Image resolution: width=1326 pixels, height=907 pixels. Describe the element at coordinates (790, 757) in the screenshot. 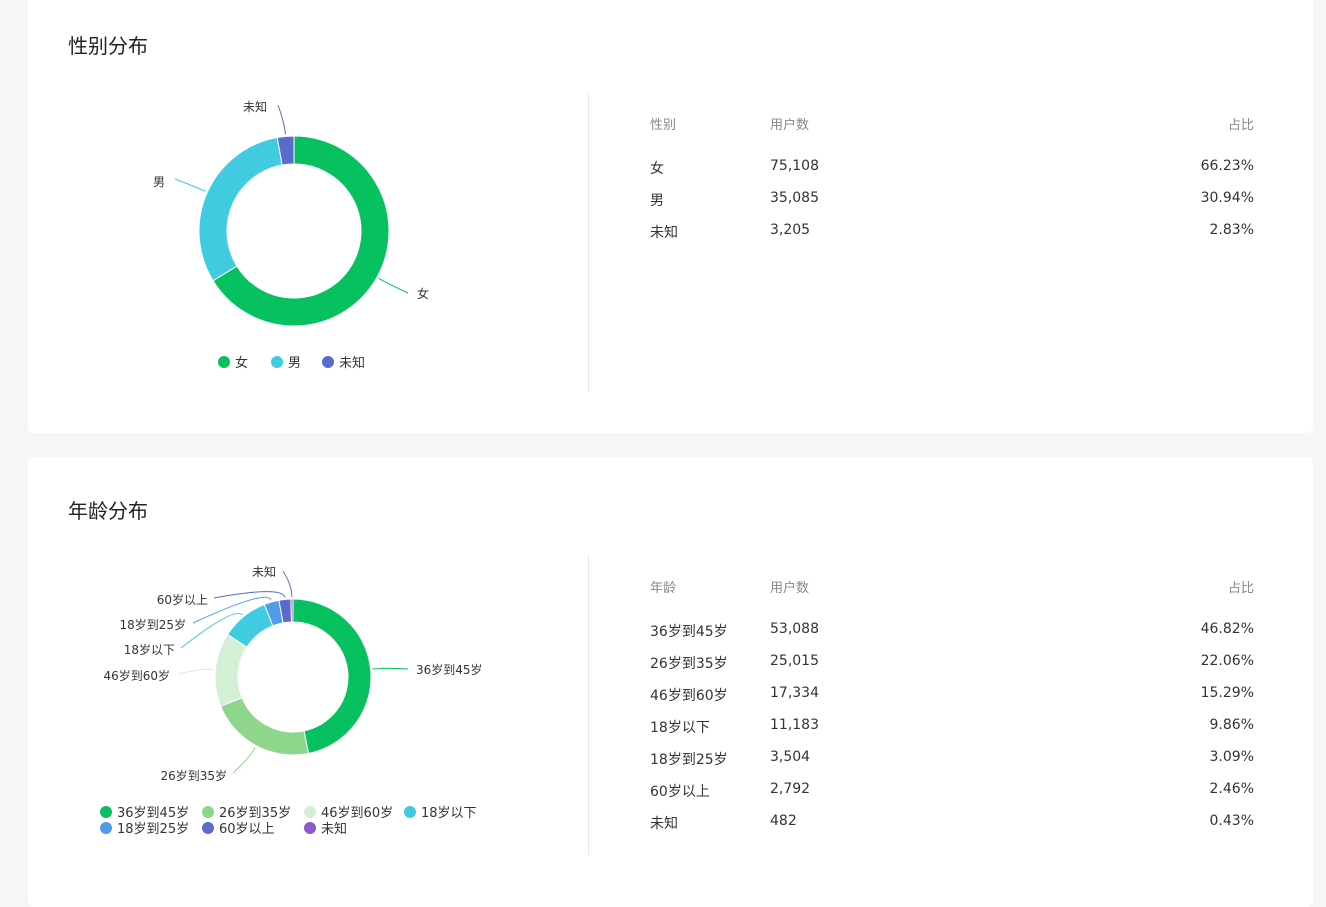

I see `cell-users: 3,504` at that location.